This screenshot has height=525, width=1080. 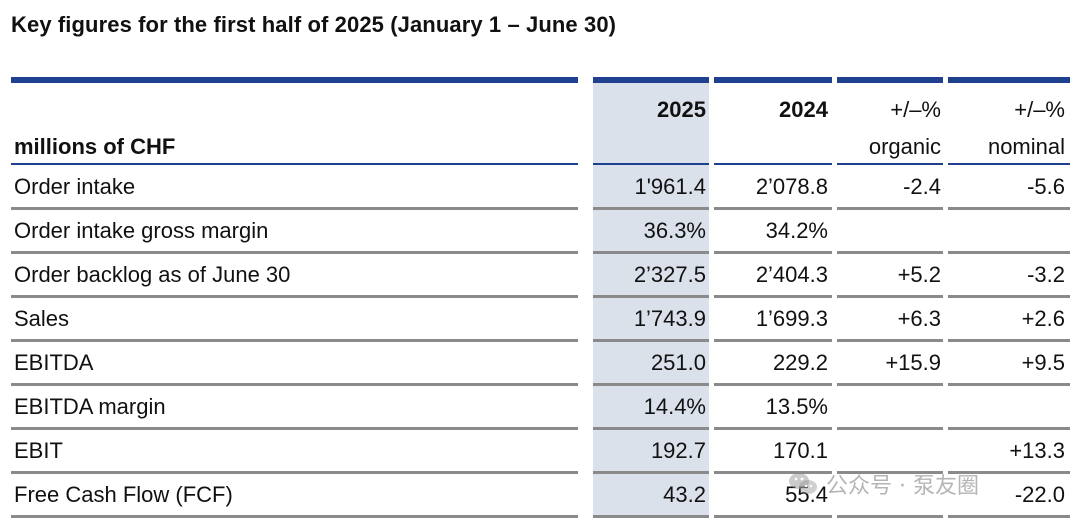 What do you see at coordinates (674, 406) in the screenshot?
I see `cell-2025: 14.4%` at bounding box center [674, 406].